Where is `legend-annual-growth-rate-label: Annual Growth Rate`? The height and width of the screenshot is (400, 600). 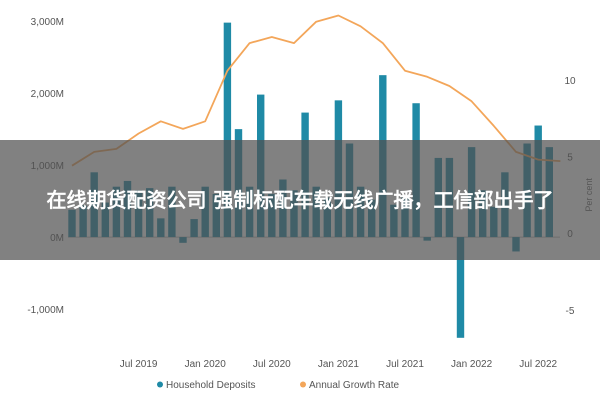 legend-annual-growth-rate-label: Annual Growth Rate is located at coordinates (354, 385).